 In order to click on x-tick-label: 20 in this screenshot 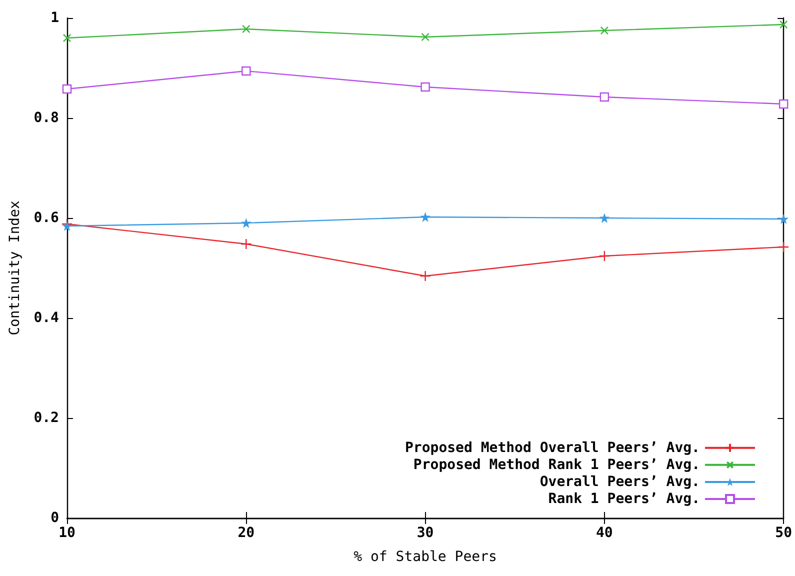, I will do `click(246, 533)`.